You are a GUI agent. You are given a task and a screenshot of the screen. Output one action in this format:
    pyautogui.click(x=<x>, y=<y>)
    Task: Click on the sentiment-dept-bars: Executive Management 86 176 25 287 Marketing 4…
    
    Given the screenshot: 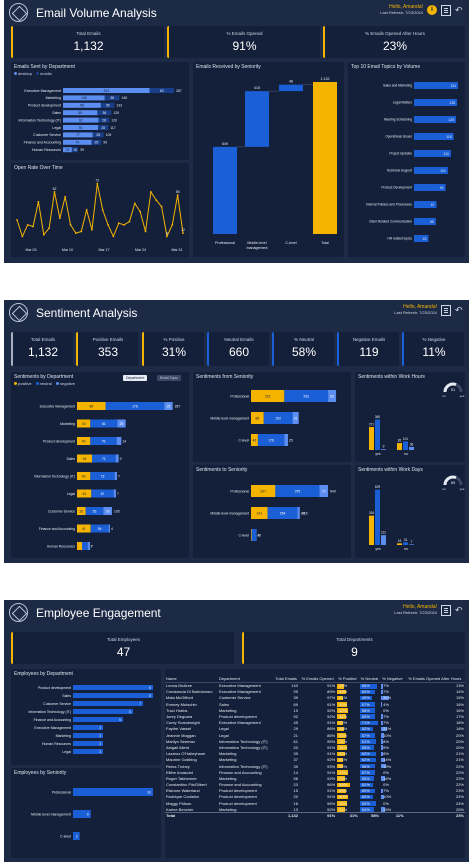 What is the action you would take?
    pyautogui.click(x=107, y=476)
    